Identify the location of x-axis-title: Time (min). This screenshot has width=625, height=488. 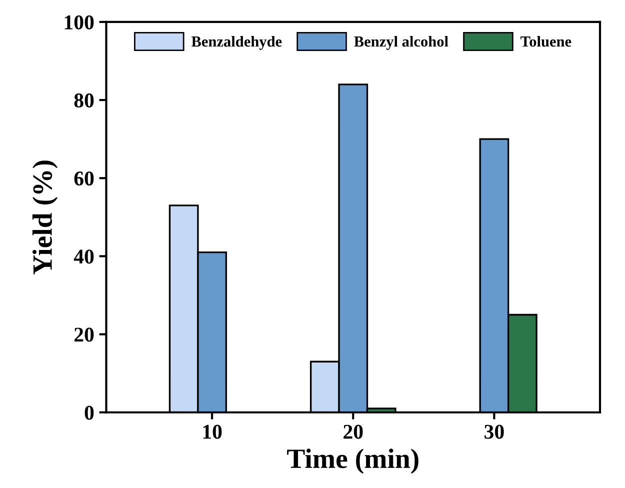
(352, 461).